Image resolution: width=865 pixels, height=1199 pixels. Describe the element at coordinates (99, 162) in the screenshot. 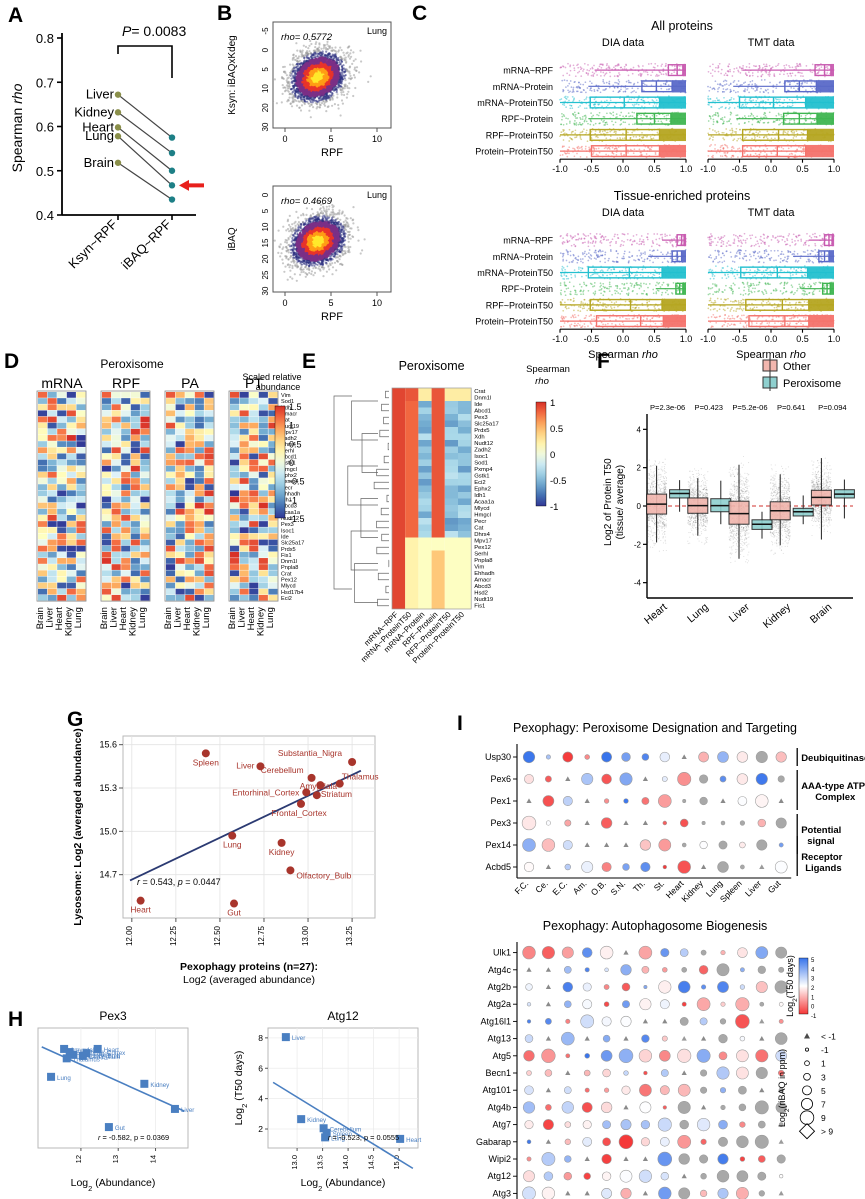

I see `panel-a-tissue-label: Brain` at that location.